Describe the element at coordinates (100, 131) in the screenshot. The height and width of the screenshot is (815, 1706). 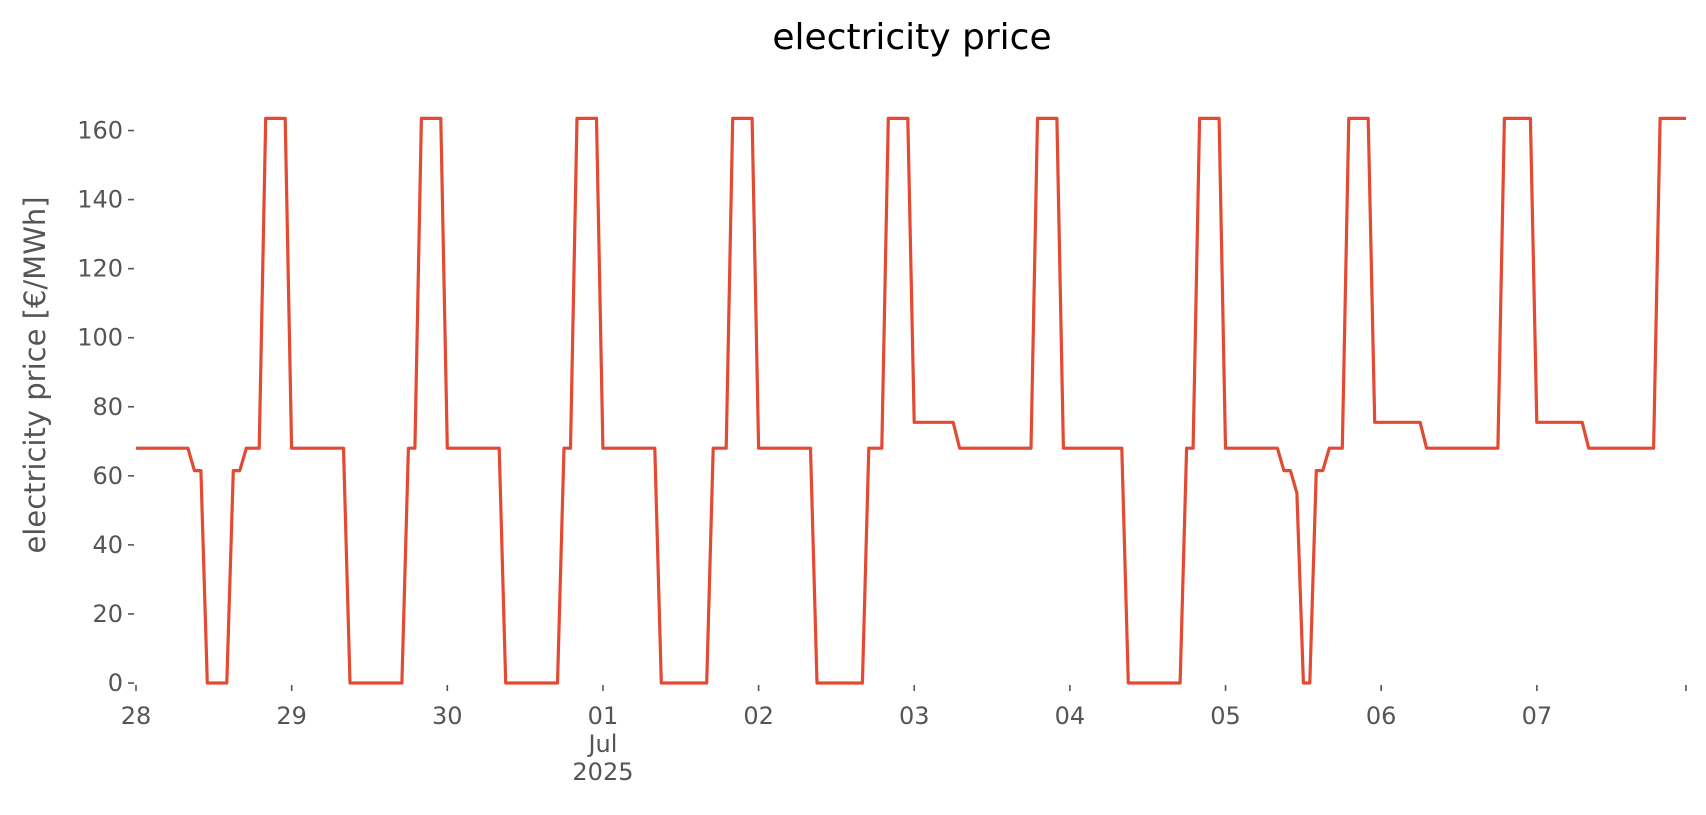
I see `y-tick-label: 160` at that location.